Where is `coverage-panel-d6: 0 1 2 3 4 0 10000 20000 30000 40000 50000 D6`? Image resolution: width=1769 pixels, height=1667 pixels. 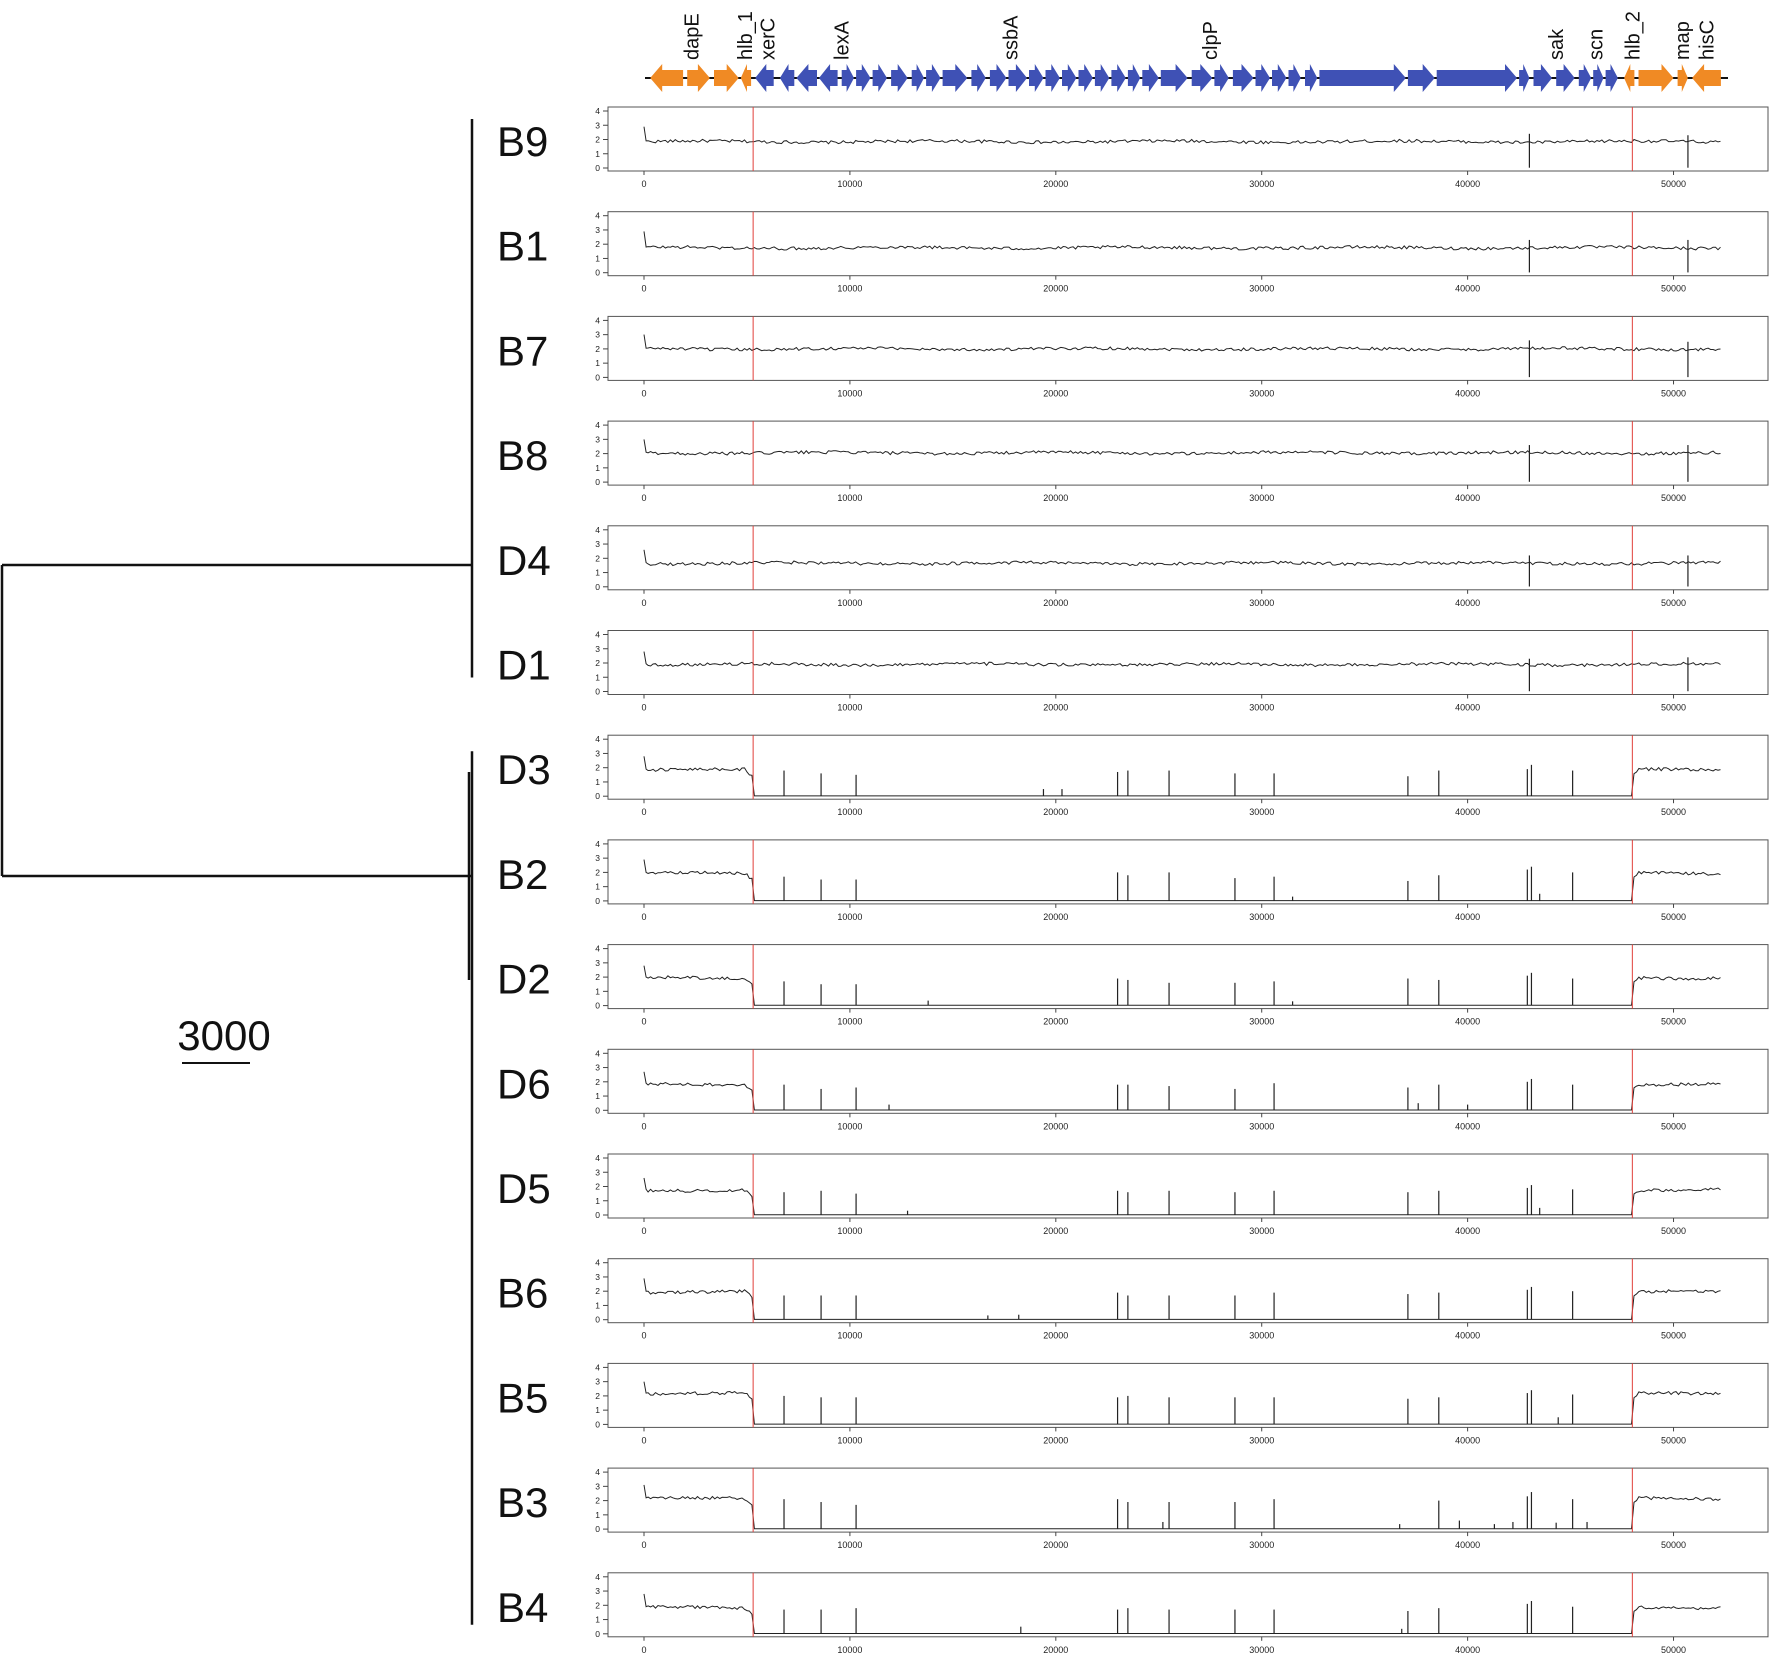
coverage-panel-d6: 0 1 2 3 4 0 10000 20000 30000 40000 50000 D6 is located at coordinates (1133, 1089).